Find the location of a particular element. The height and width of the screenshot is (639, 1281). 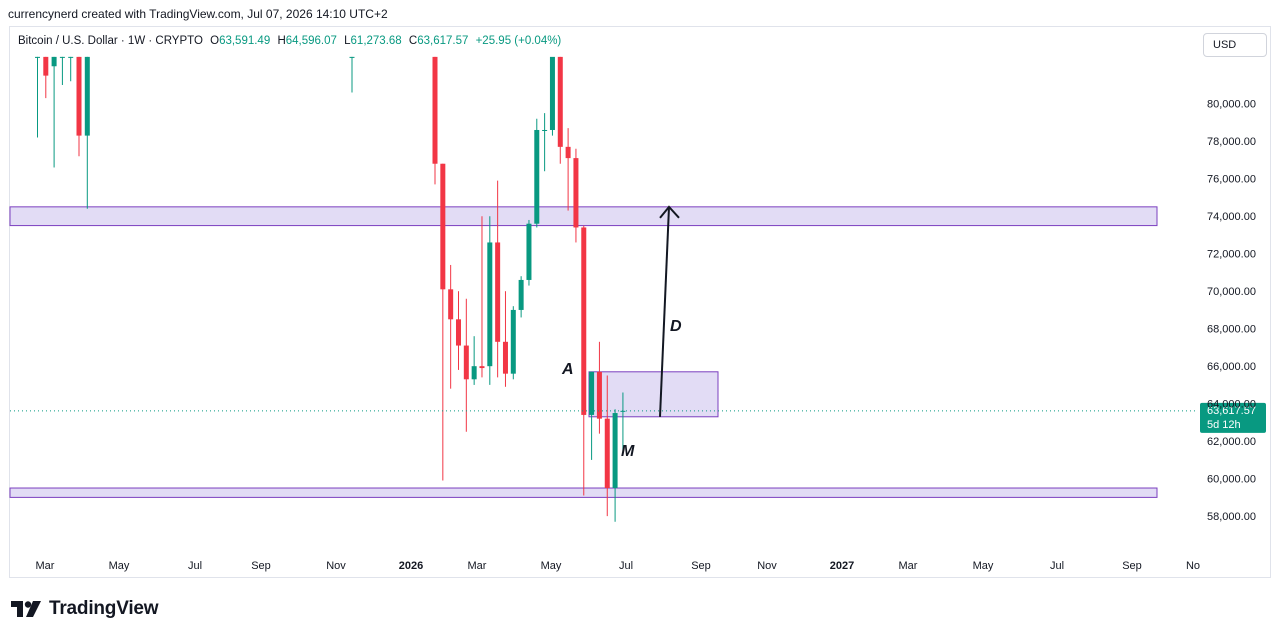

y-tick-label: 60,000.00 is located at coordinates (1231, 480).